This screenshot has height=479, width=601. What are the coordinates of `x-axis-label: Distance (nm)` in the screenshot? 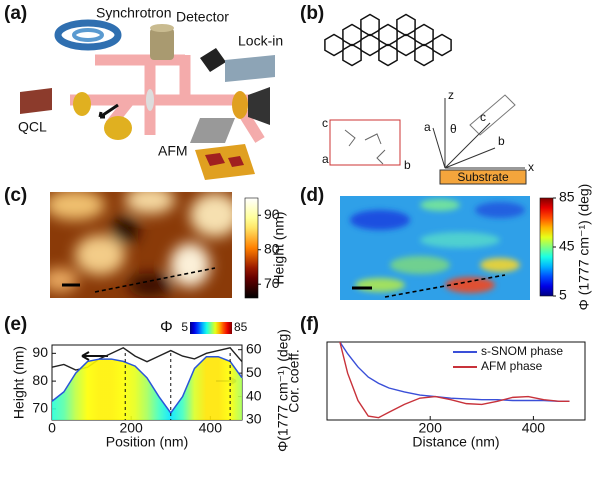 It's located at (455, 442).